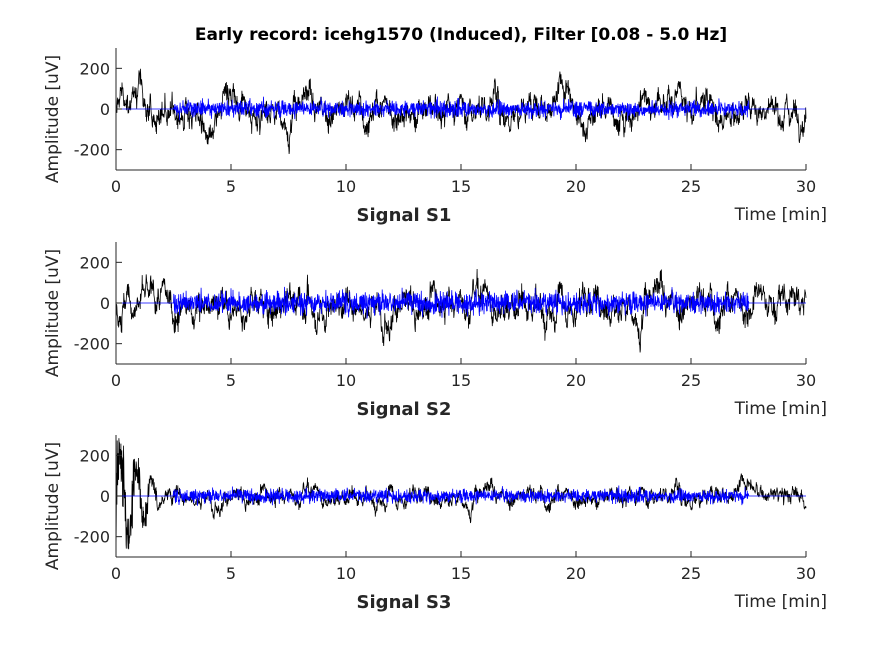 The height and width of the screenshot is (645, 891). I want to click on series-raw-line, so click(461, 111).